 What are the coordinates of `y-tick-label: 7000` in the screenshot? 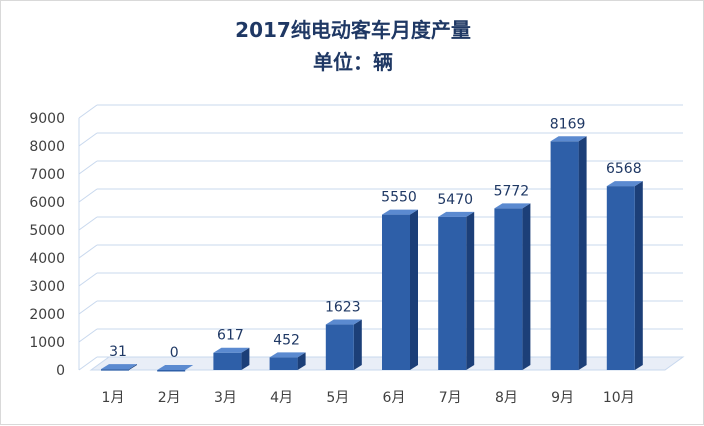 It's located at (47, 175).